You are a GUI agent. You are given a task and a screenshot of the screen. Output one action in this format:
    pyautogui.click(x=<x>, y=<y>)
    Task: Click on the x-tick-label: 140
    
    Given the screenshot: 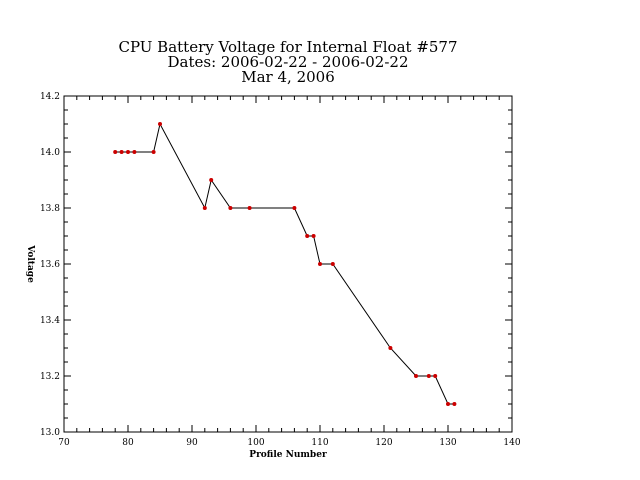 What is the action you would take?
    pyautogui.click(x=511, y=443)
    